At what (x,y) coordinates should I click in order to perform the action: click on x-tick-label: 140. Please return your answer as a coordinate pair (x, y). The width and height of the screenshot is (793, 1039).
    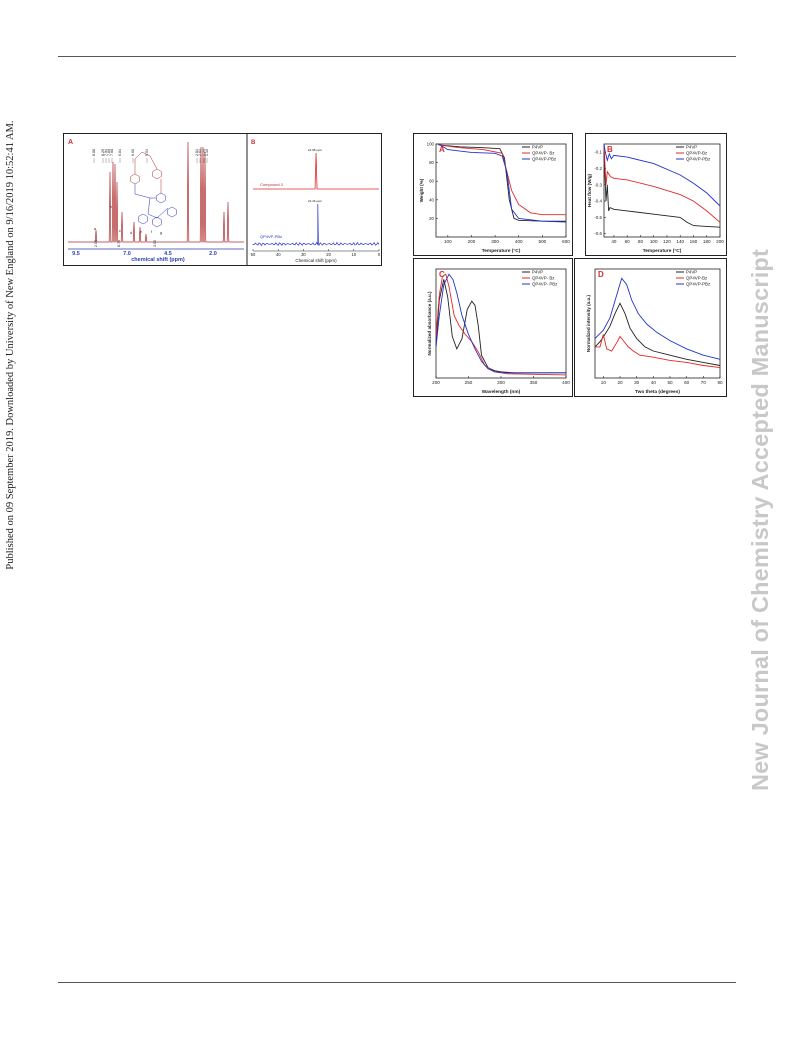
    Looking at the image, I should click on (680, 241).